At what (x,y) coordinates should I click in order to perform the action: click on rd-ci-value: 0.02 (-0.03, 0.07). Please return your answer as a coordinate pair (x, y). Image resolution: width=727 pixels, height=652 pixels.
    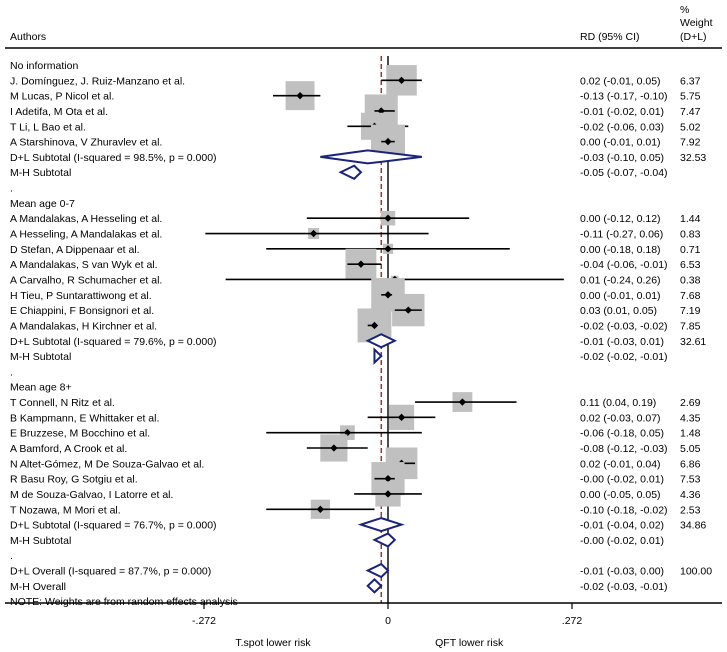
    Looking at the image, I should click on (620, 418).